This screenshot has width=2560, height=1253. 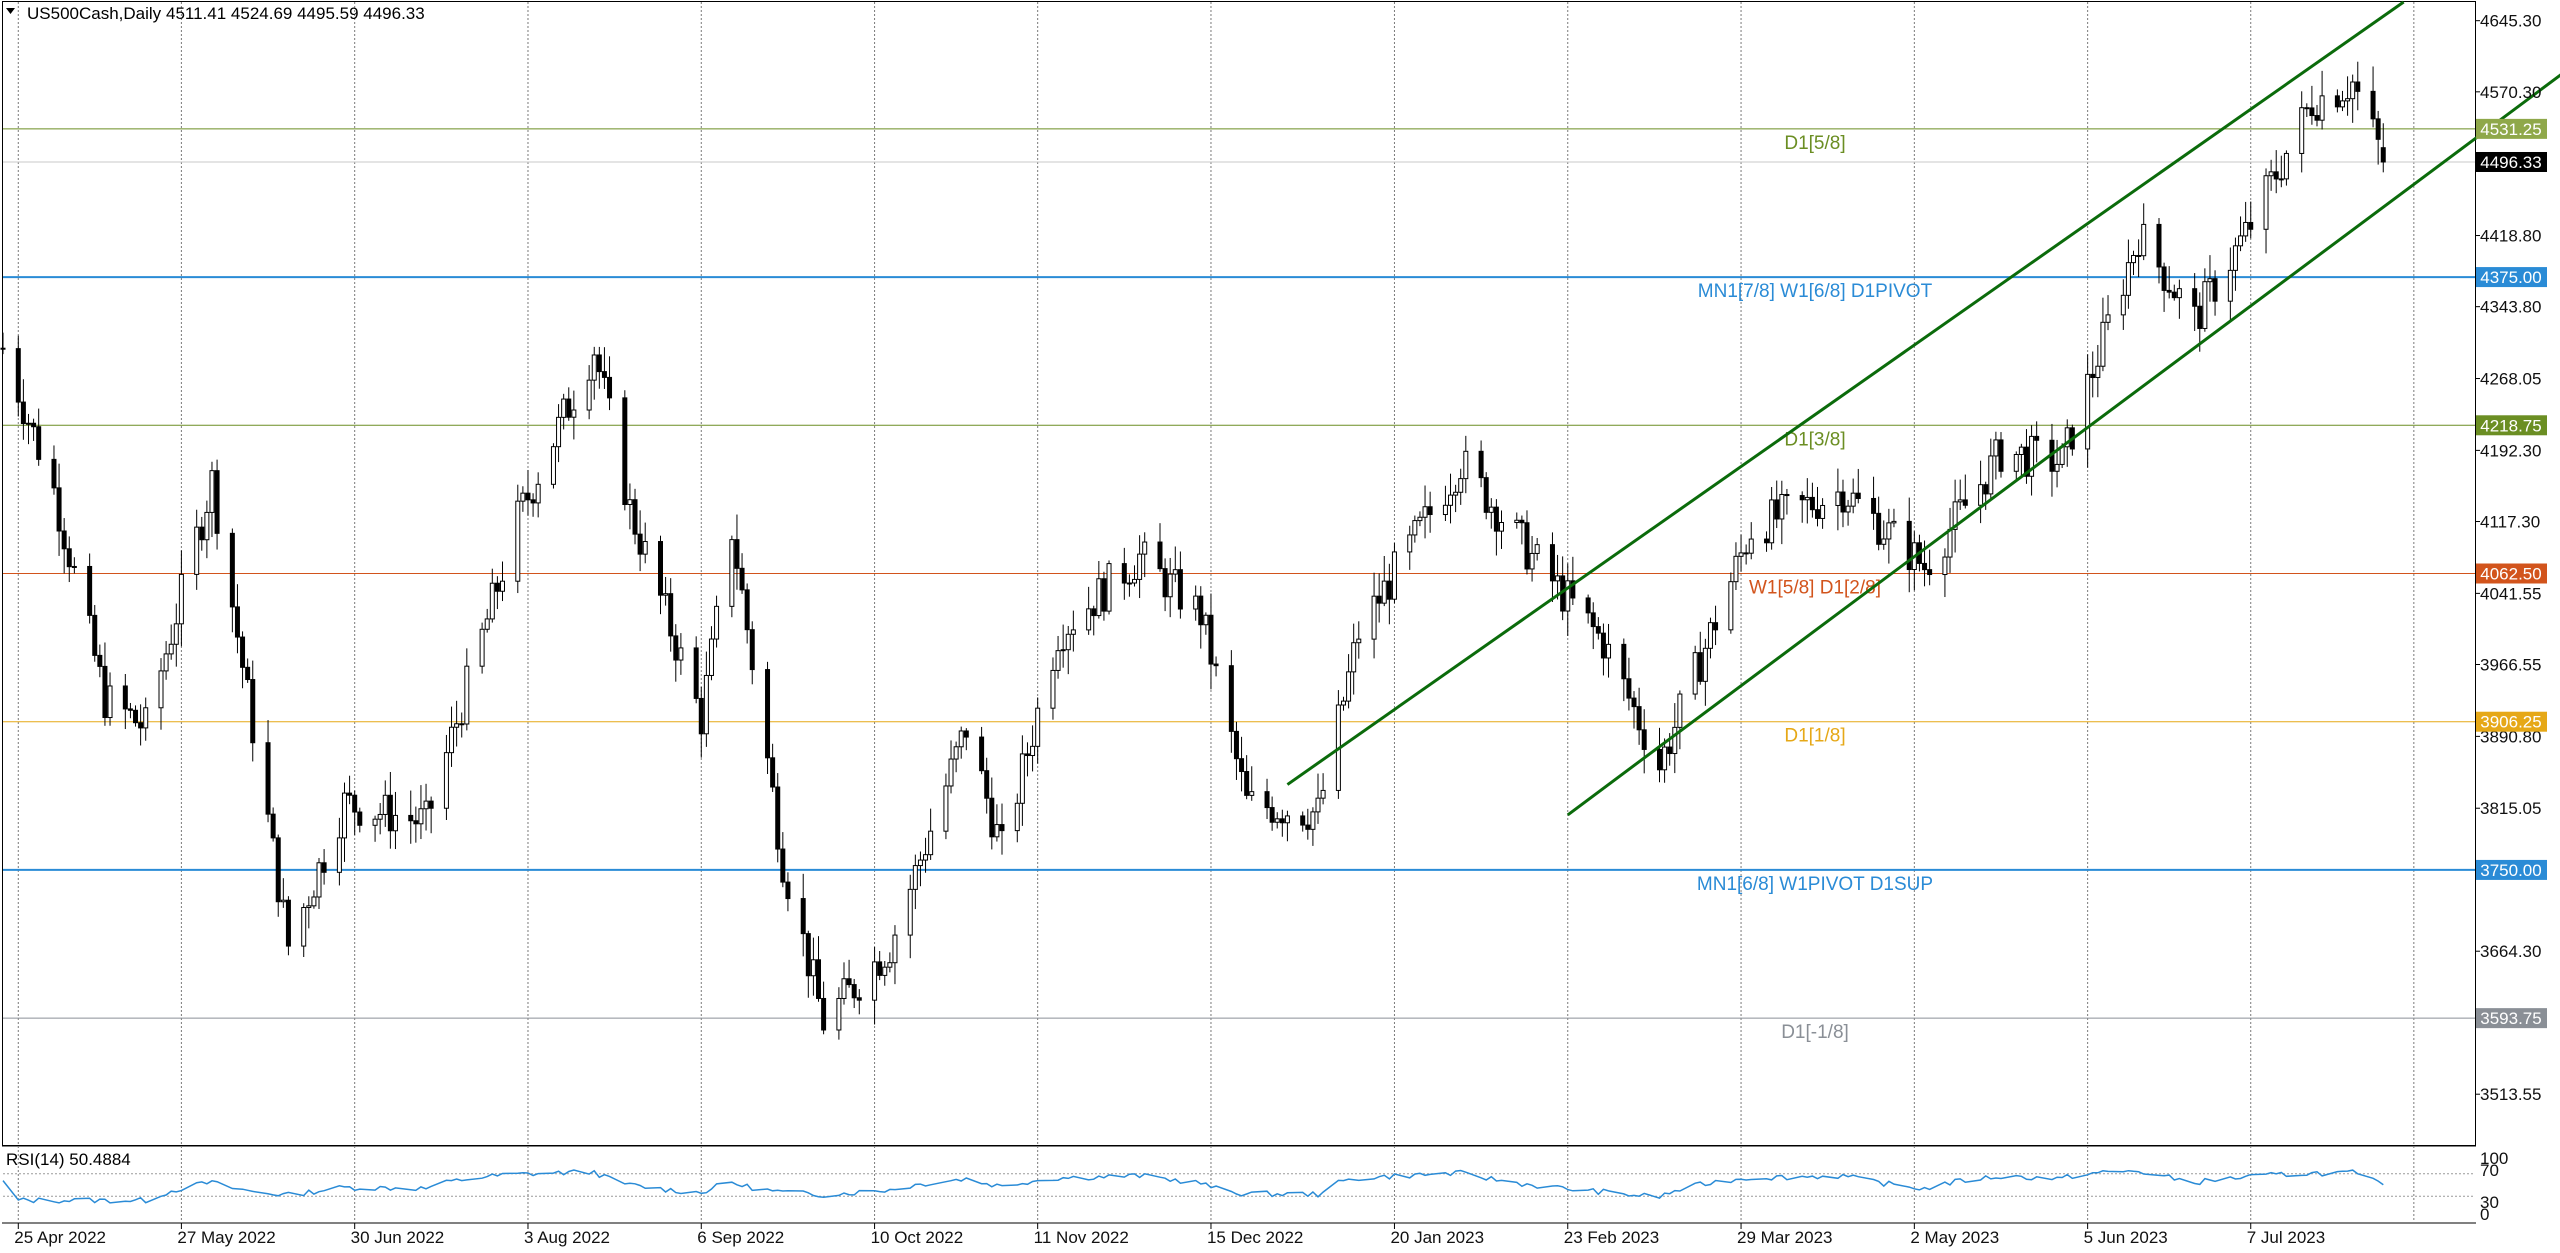 I want to click on price-tick-label: 4343.80, so click(x=2510, y=307).